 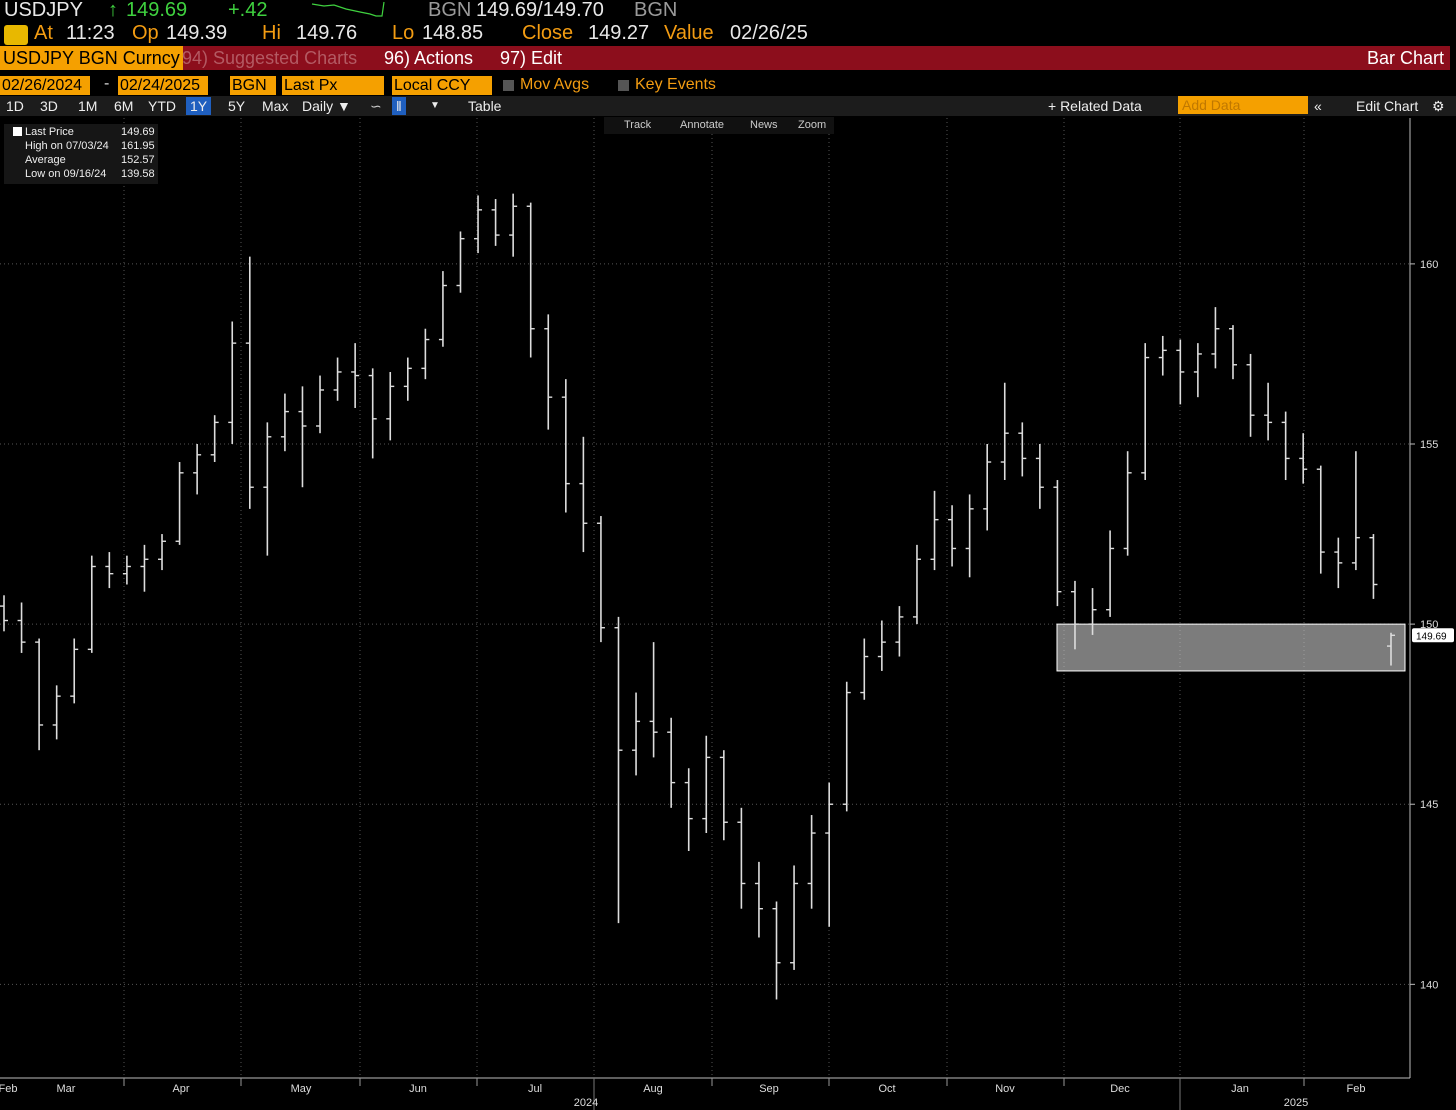 I want to click on line-icon: ∽, so click(x=376, y=106).